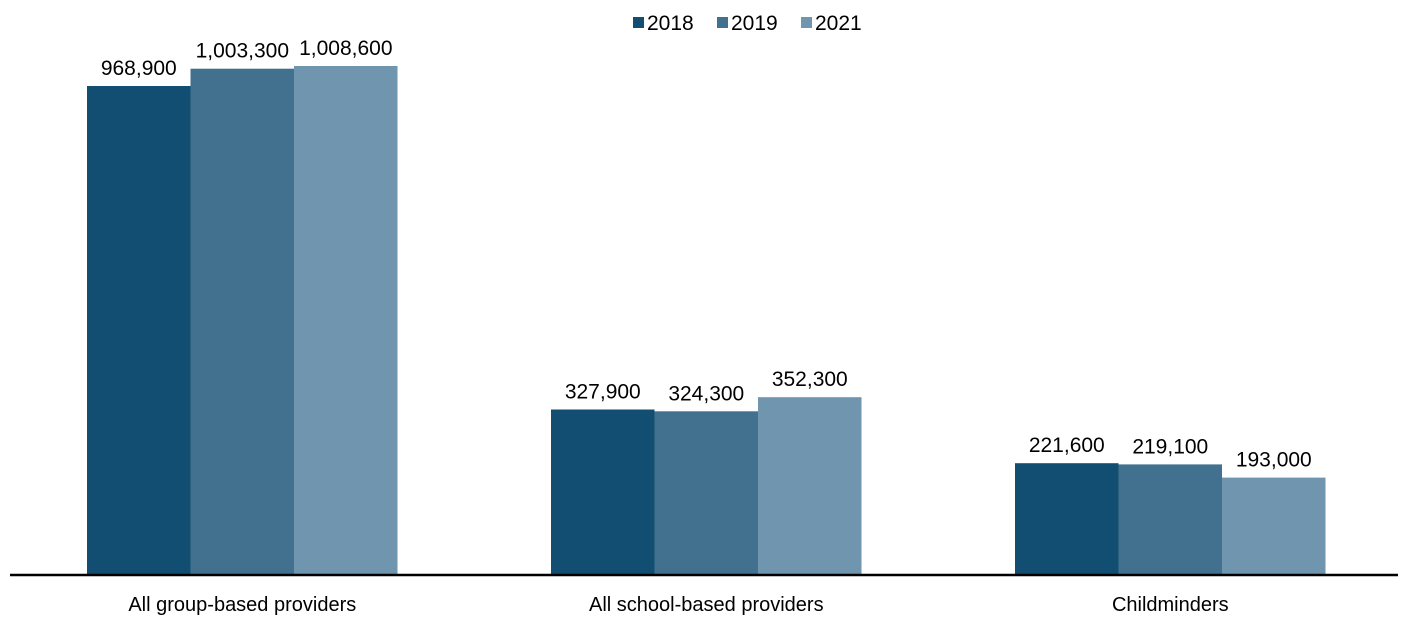  What do you see at coordinates (722, 22) in the screenshot?
I see `legend-swatch-2019` at bounding box center [722, 22].